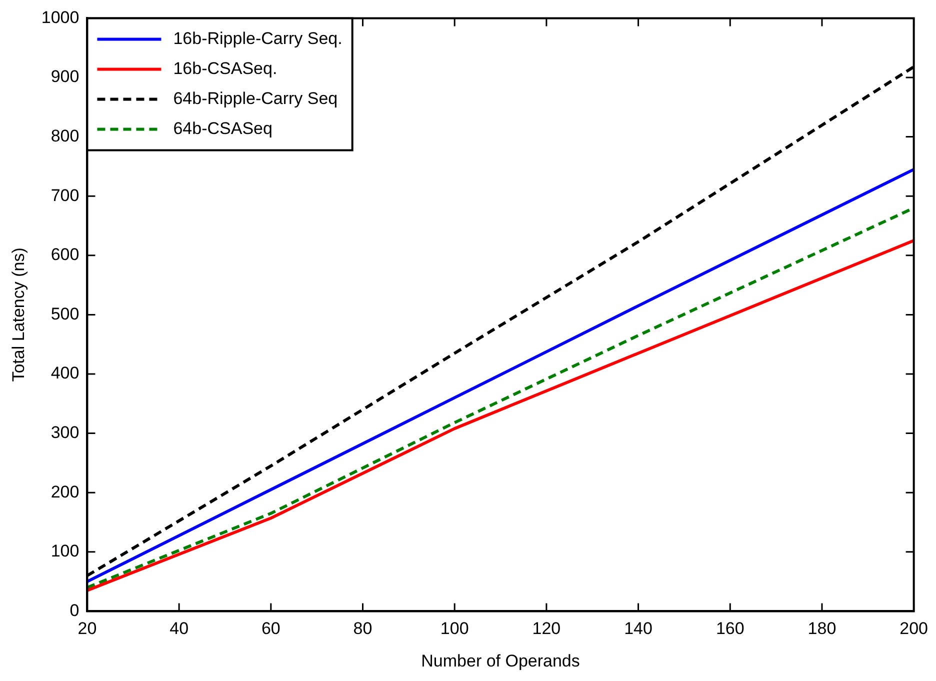  Describe the element at coordinates (257, 38) in the screenshot. I see `legend-label: 16b-Ripple-Carry Seq.` at that location.